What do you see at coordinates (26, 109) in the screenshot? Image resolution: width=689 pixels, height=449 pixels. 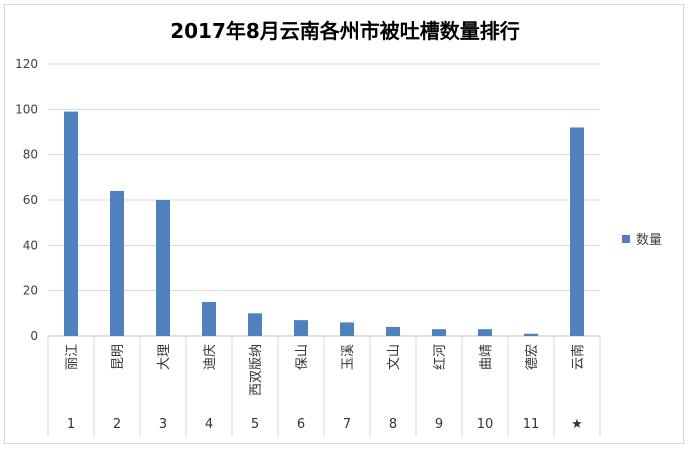 I see `y-tick-label: 100` at bounding box center [26, 109].